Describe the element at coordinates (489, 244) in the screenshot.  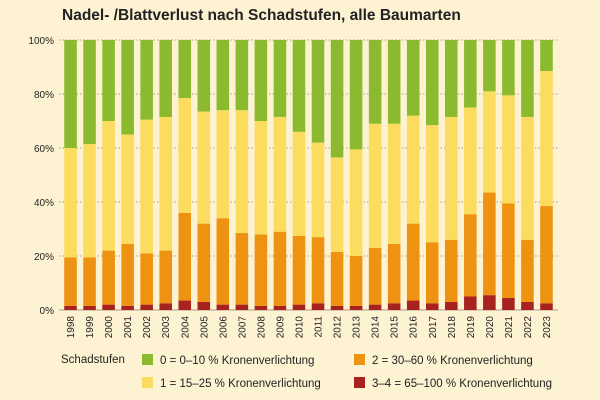
I see `bar-2020-s1` at that location.